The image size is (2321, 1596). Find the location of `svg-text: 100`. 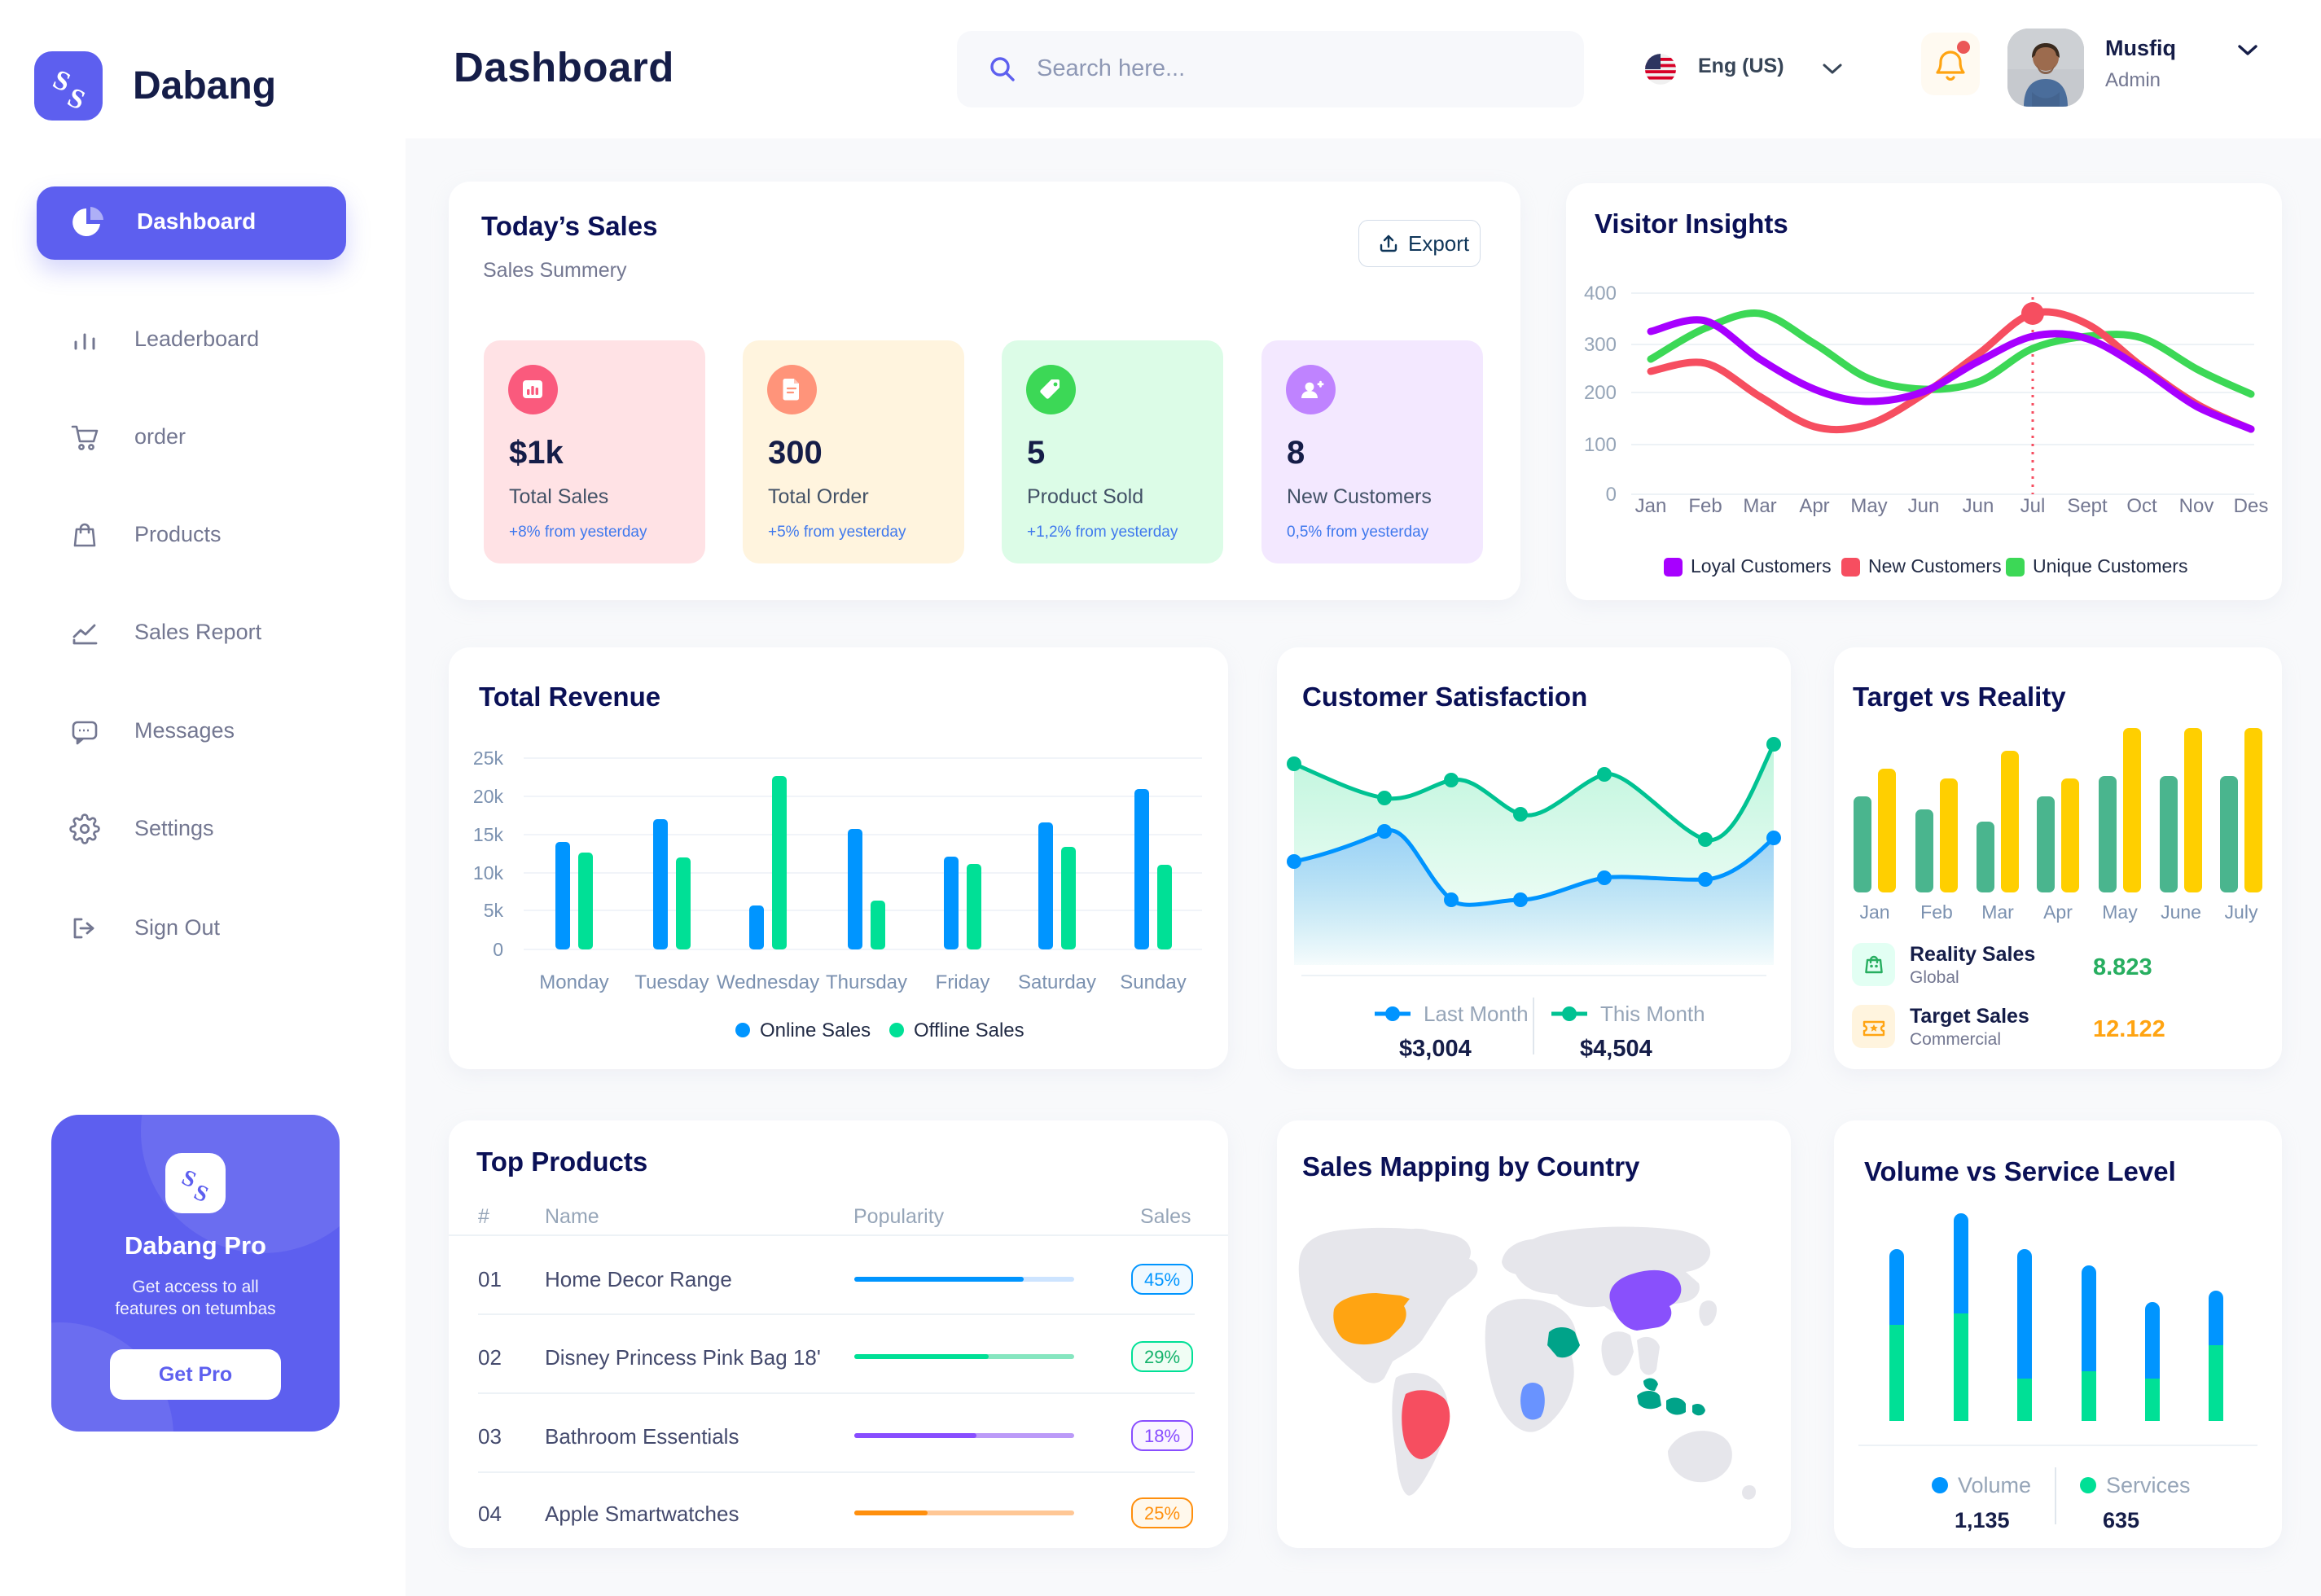

svg-text: 100 is located at coordinates (1600, 445).